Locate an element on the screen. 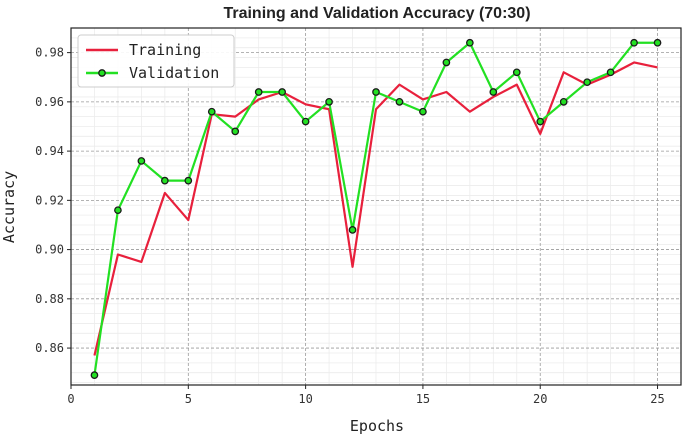 This screenshot has width=685, height=436. x-tick-label: 15 is located at coordinates (423, 399).